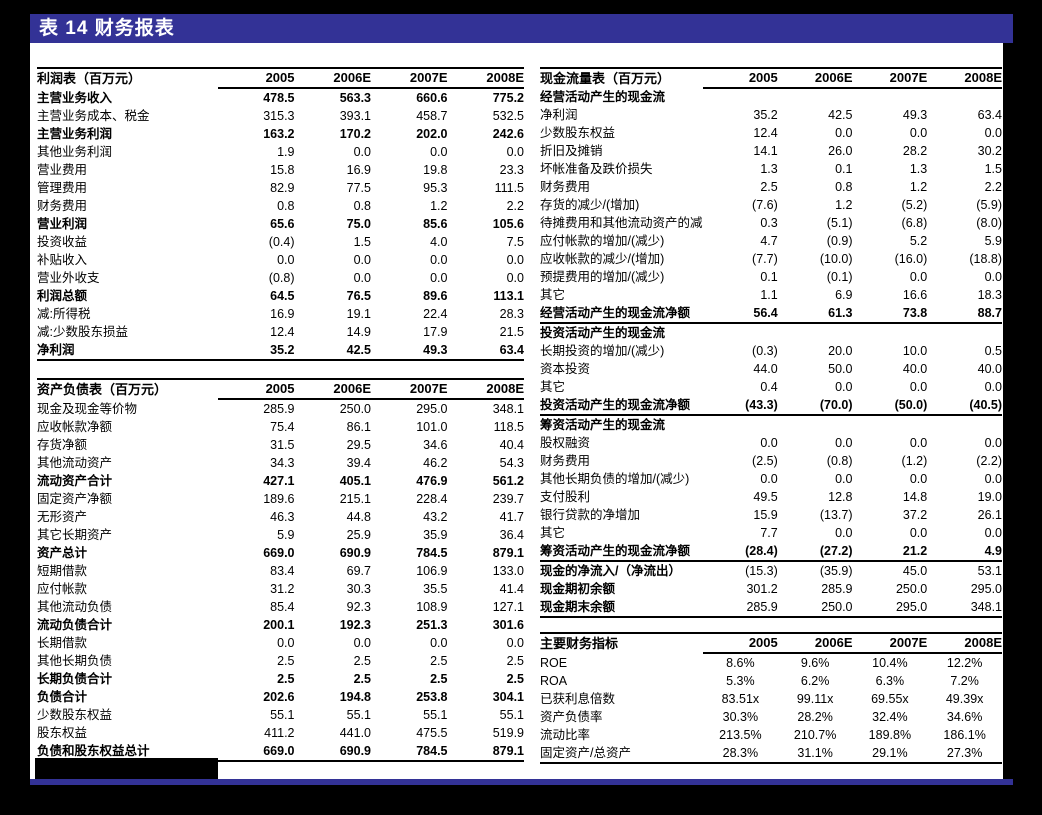 The height and width of the screenshot is (815, 1042). I want to click on cell-value: 50.0, so click(840, 369).